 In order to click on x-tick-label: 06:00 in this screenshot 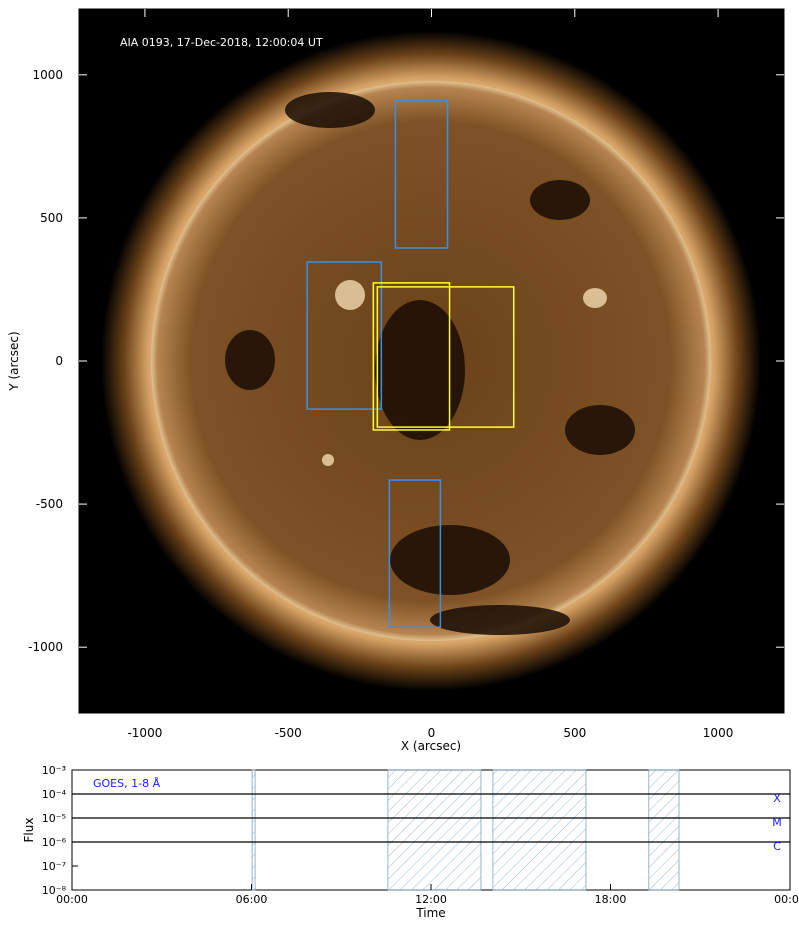, I will do `click(252, 899)`.